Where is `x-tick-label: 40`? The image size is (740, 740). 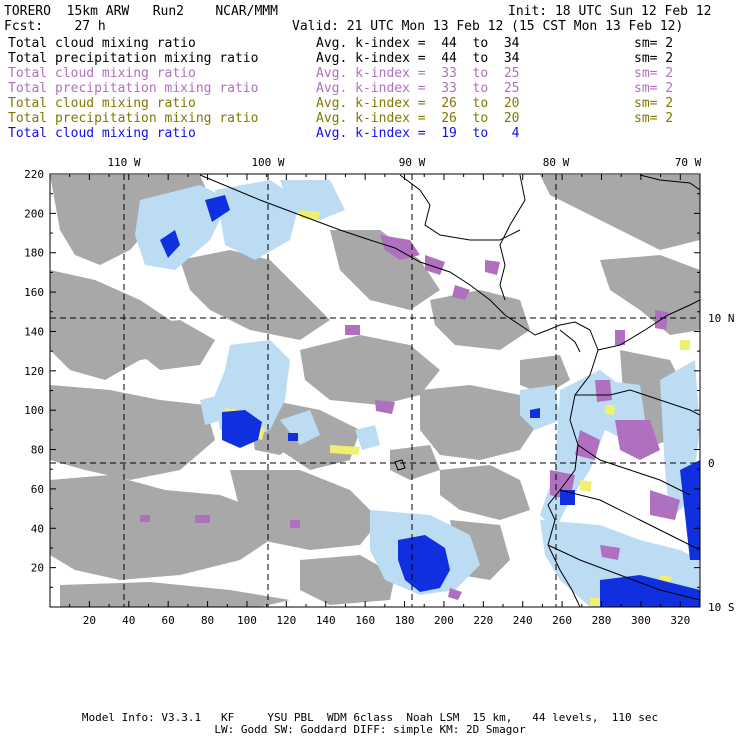 x-tick-label: 40 is located at coordinates (128, 620).